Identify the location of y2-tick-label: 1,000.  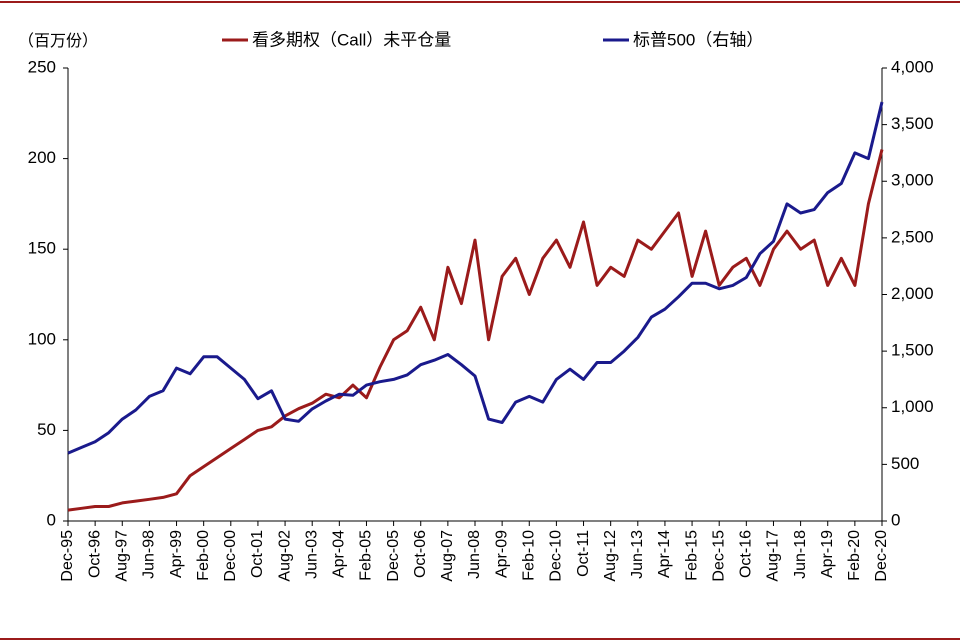
(912, 406).